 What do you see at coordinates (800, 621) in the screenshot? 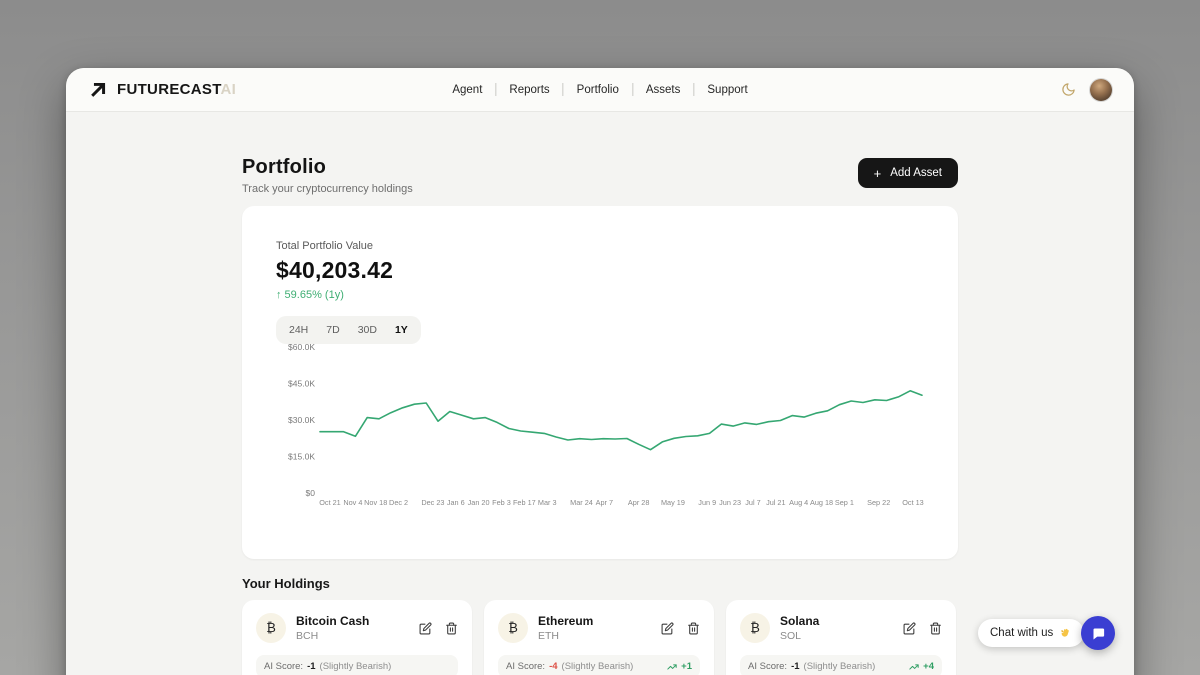
I see `coin-name: Solana` at bounding box center [800, 621].